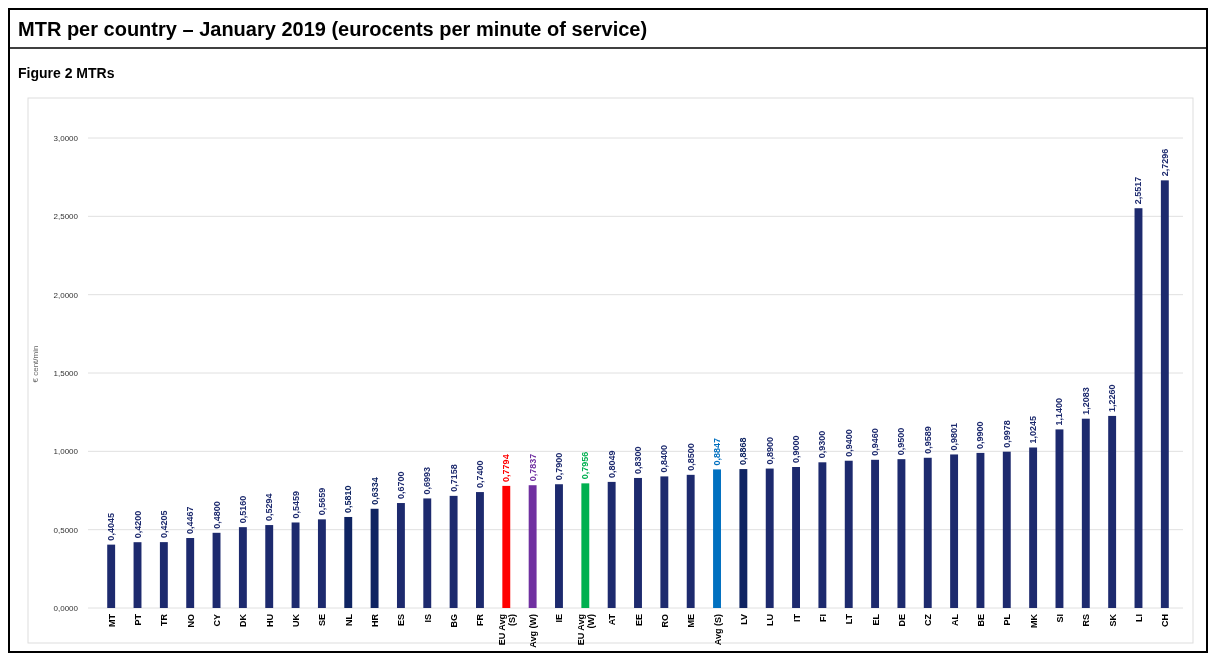  I want to click on x-tick-label: IS, so click(427, 618).